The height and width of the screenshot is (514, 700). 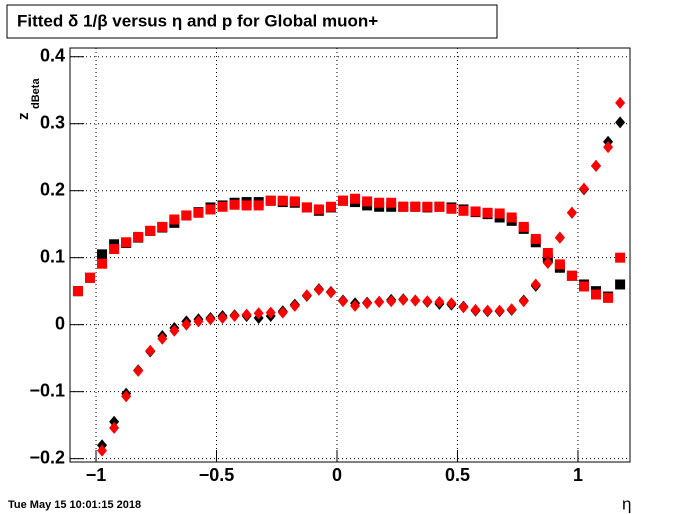 I want to click on y-label-sub: dBeta, so click(x=36, y=93).